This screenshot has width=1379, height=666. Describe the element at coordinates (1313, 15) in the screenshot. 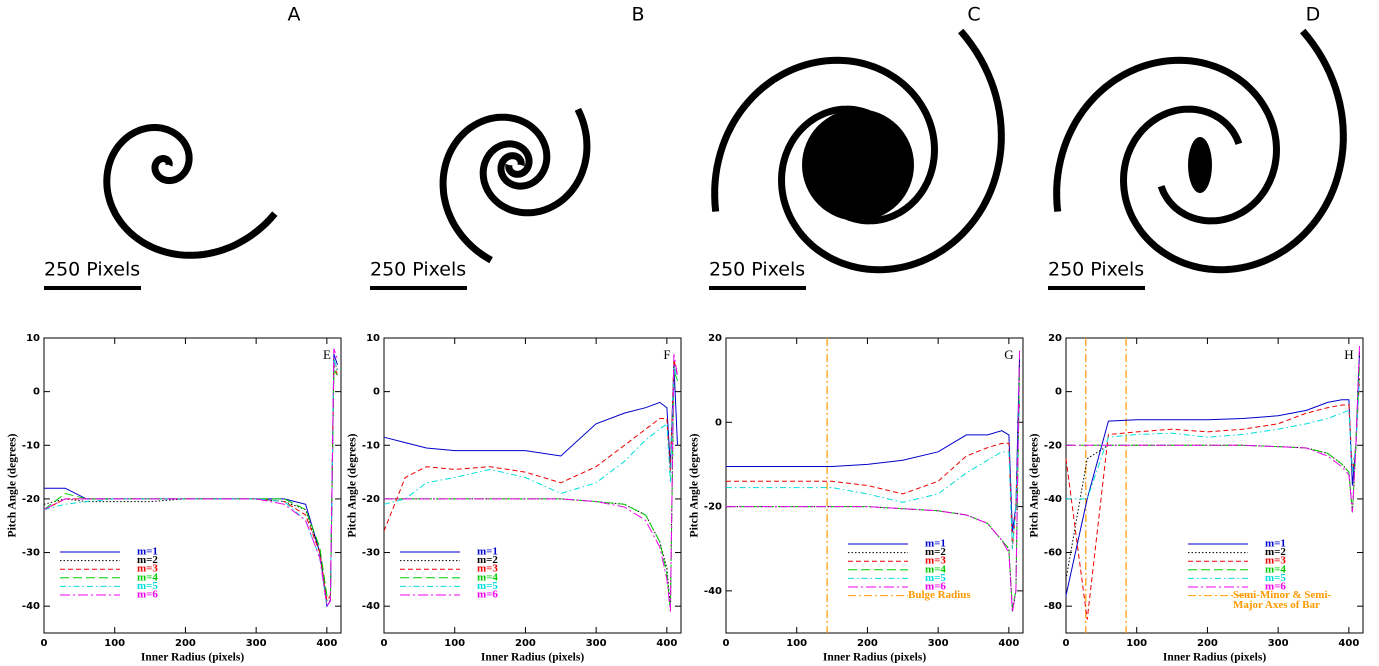

I see `panel-label: D` at that location.